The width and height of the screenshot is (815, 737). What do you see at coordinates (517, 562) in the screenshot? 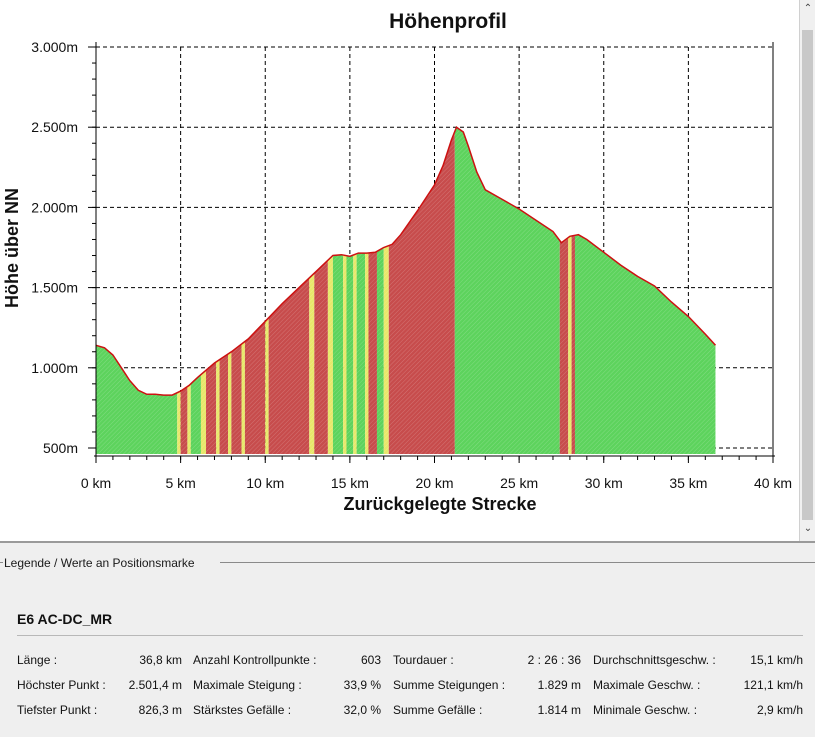
I see `legend-header-rule-right` at bounding box center [517, 562].